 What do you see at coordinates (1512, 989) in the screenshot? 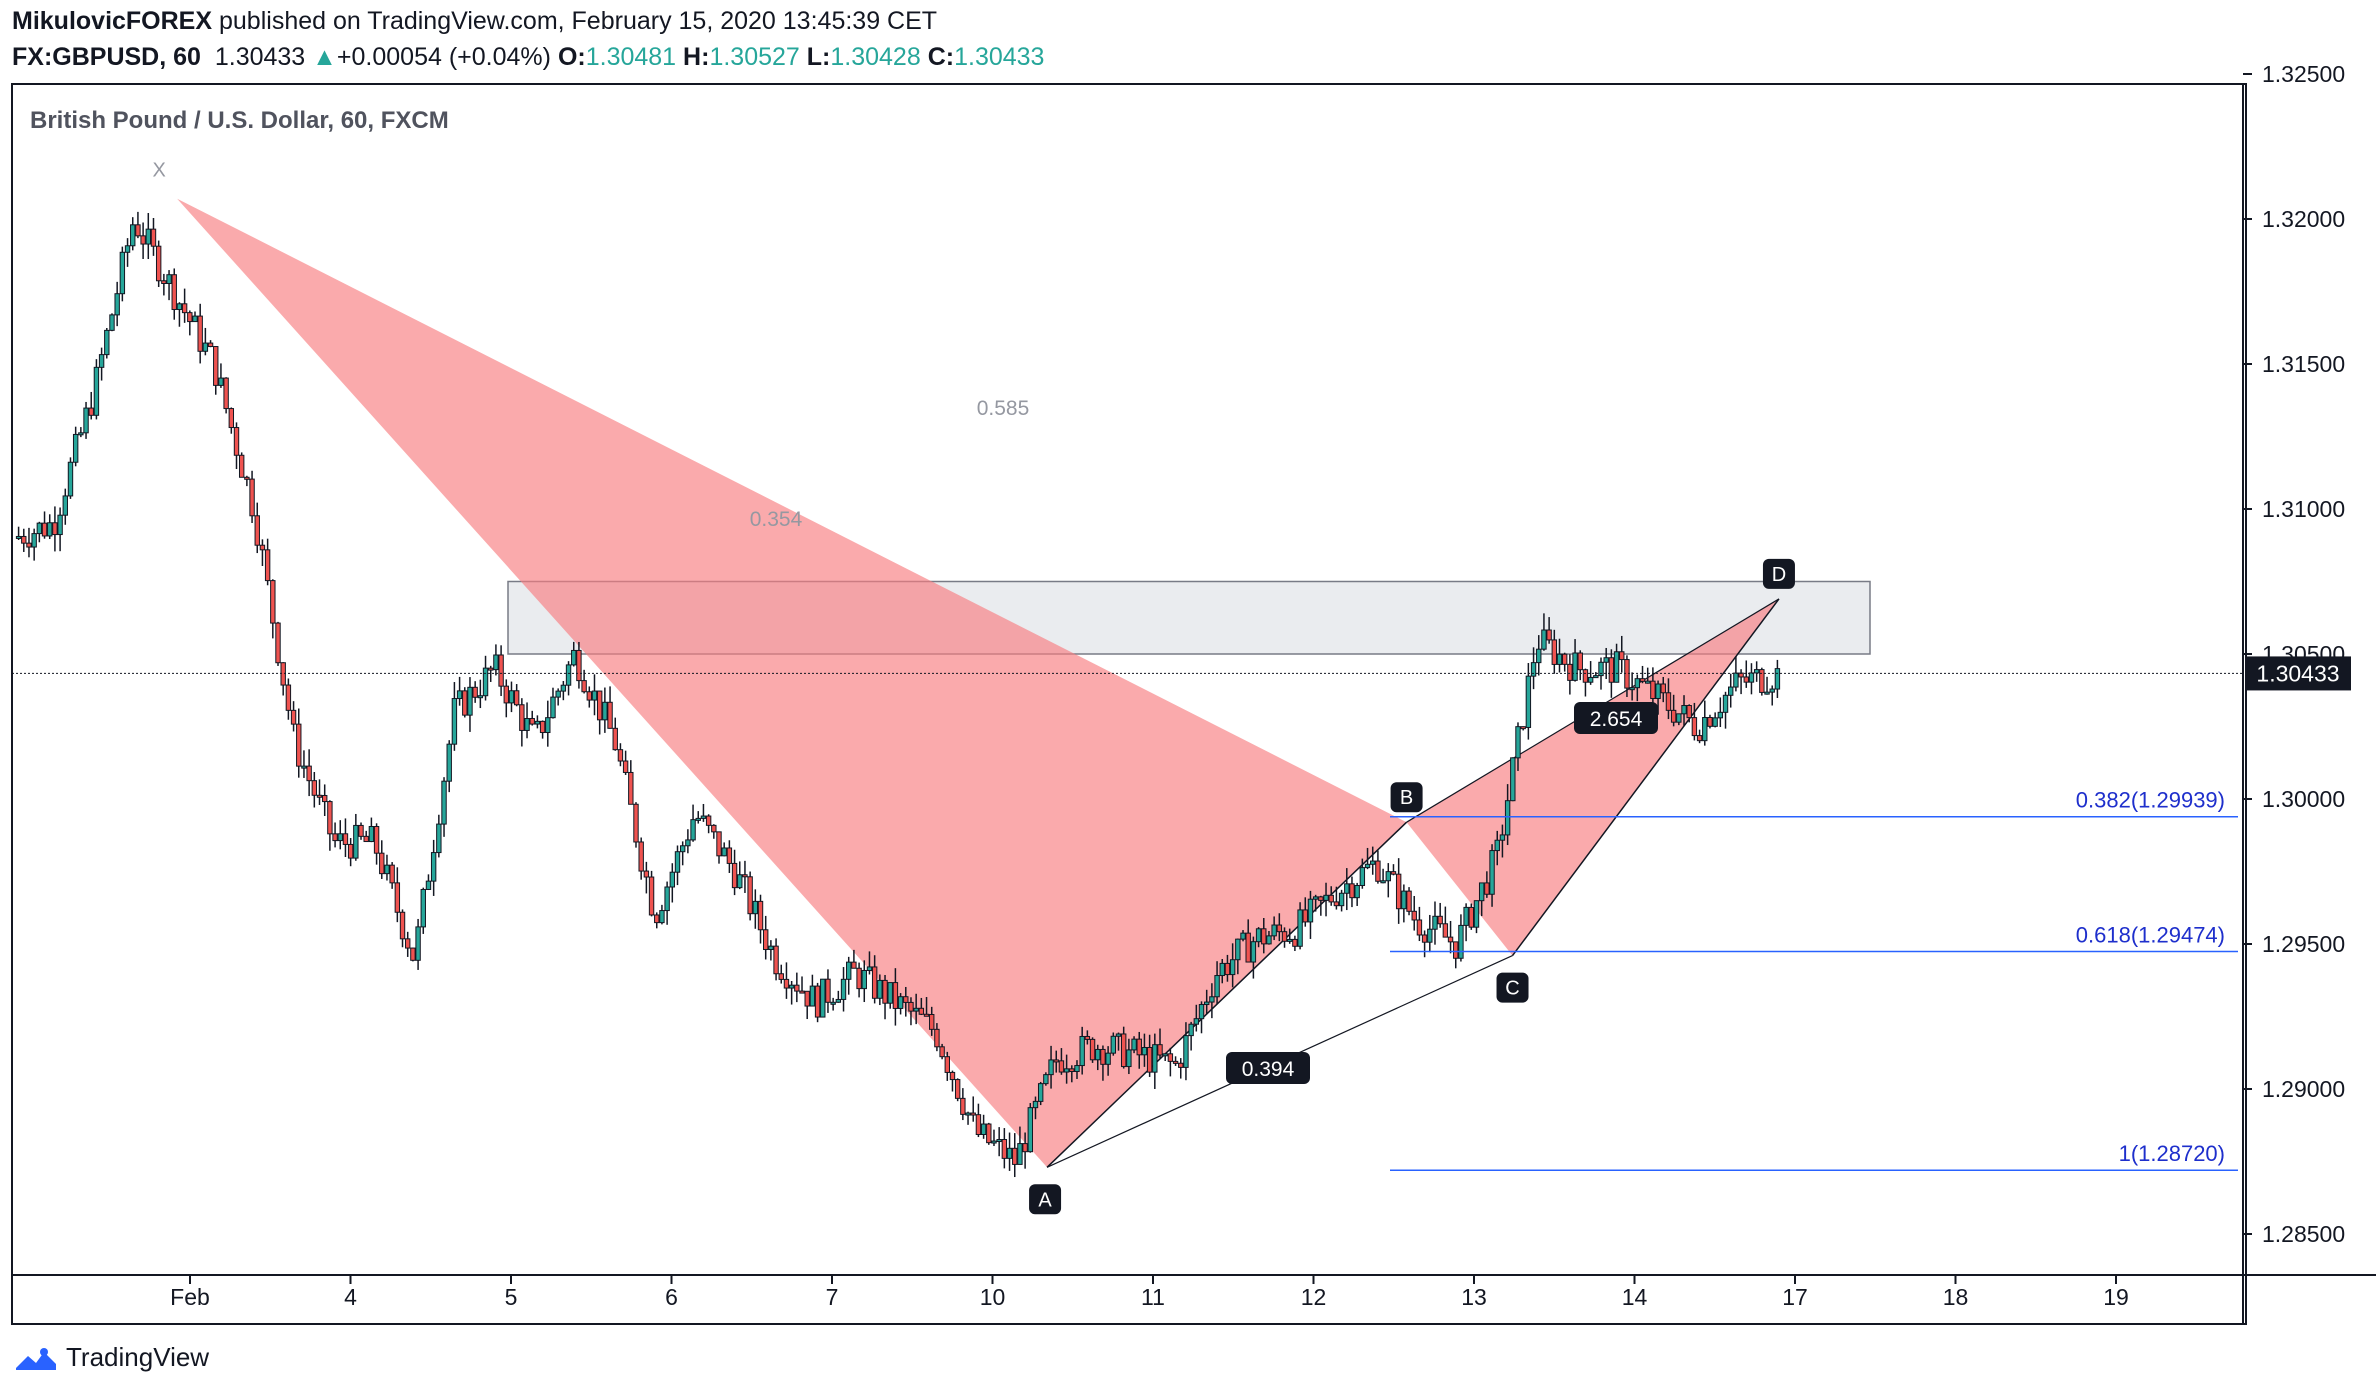
I see `pattern-point-c-label: C` at bounding box center [1512, 989].